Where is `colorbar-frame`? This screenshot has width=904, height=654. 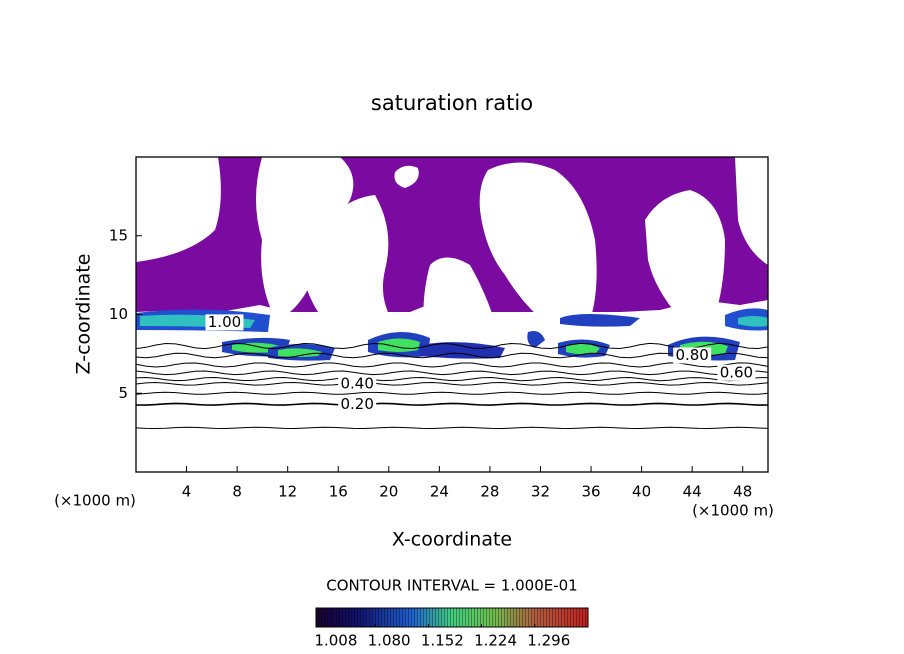
colorbar-frame is located at coordinates (452, 617).